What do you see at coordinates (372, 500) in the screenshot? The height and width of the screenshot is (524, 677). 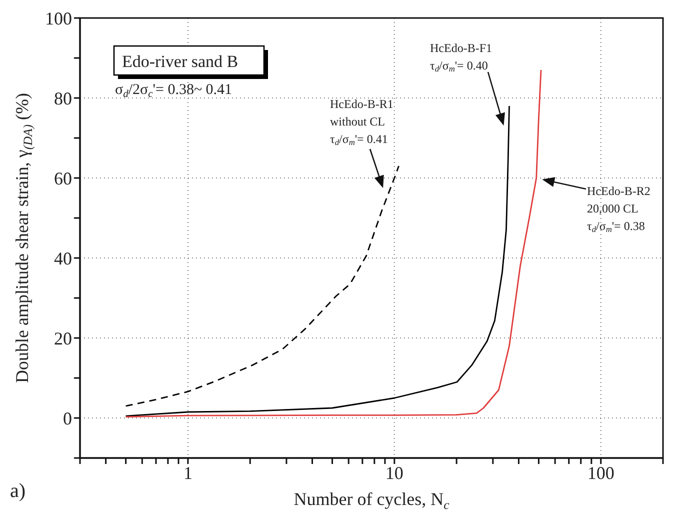 I see `x-axis-title: Number of cycles, N$_{c}$` at bounding box center [372, 500].